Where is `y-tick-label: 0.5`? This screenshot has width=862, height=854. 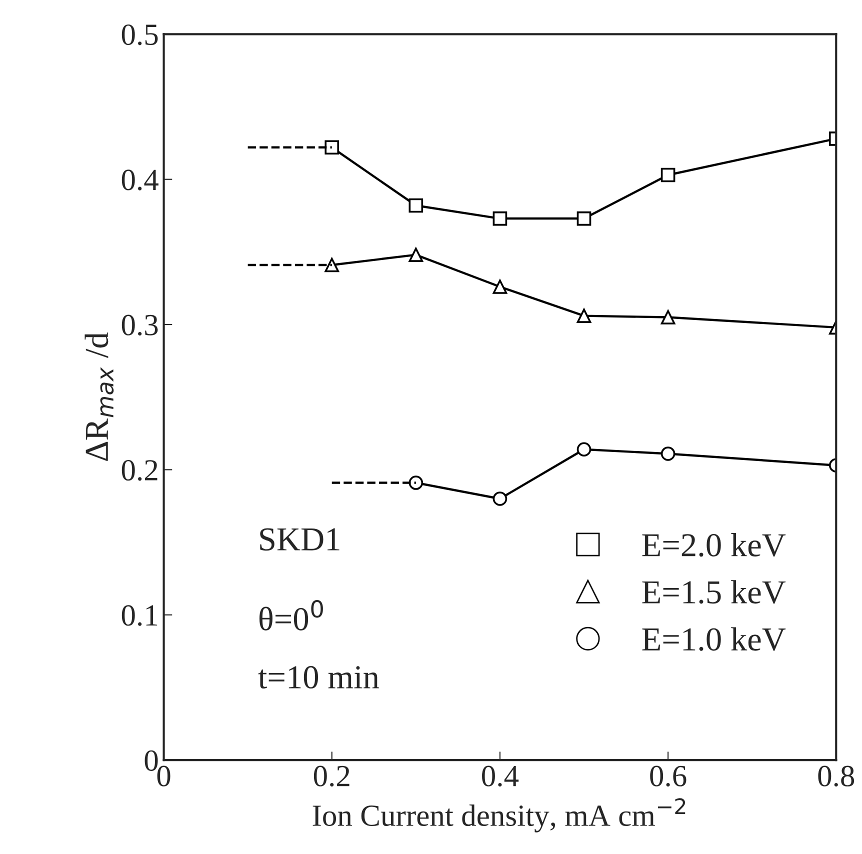 y-tick-label: 0.5 is located at coordinates (140, 35).